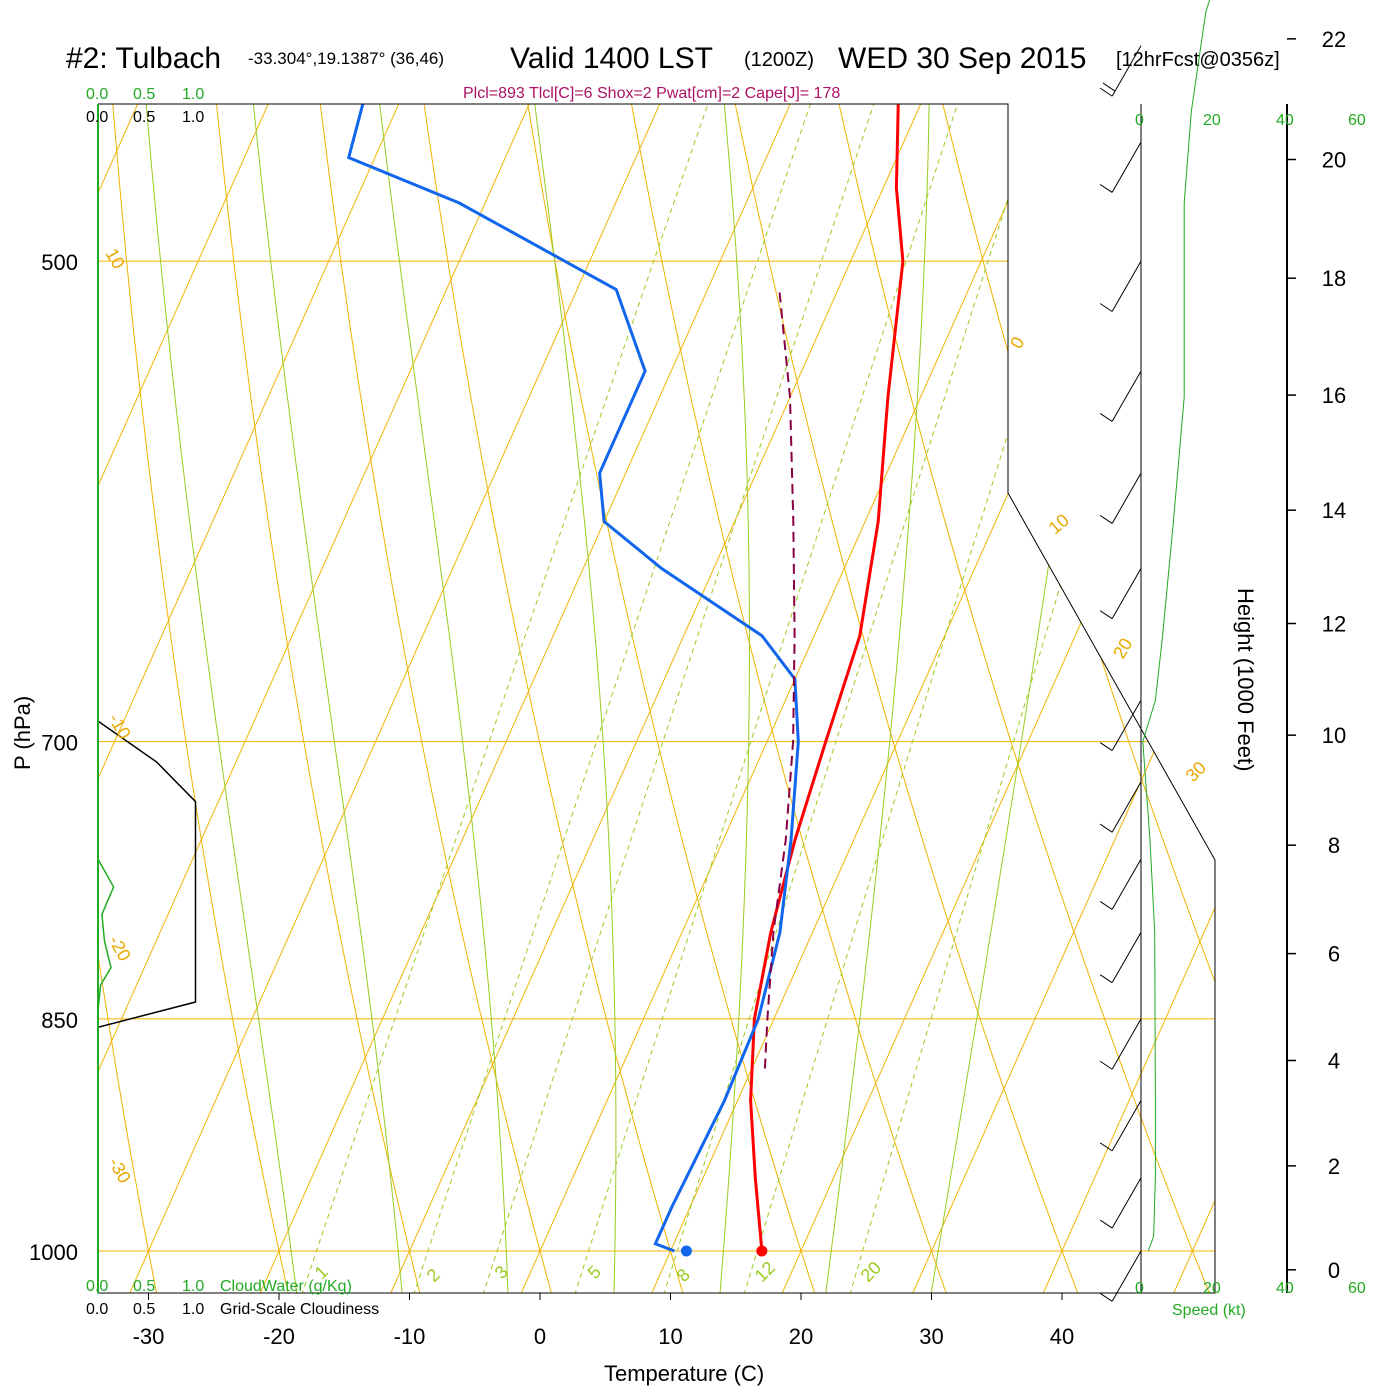 The width and height of the screenshot is (1400, 1400). I want to click on height-tick-label: 10, so click(1334, 735).